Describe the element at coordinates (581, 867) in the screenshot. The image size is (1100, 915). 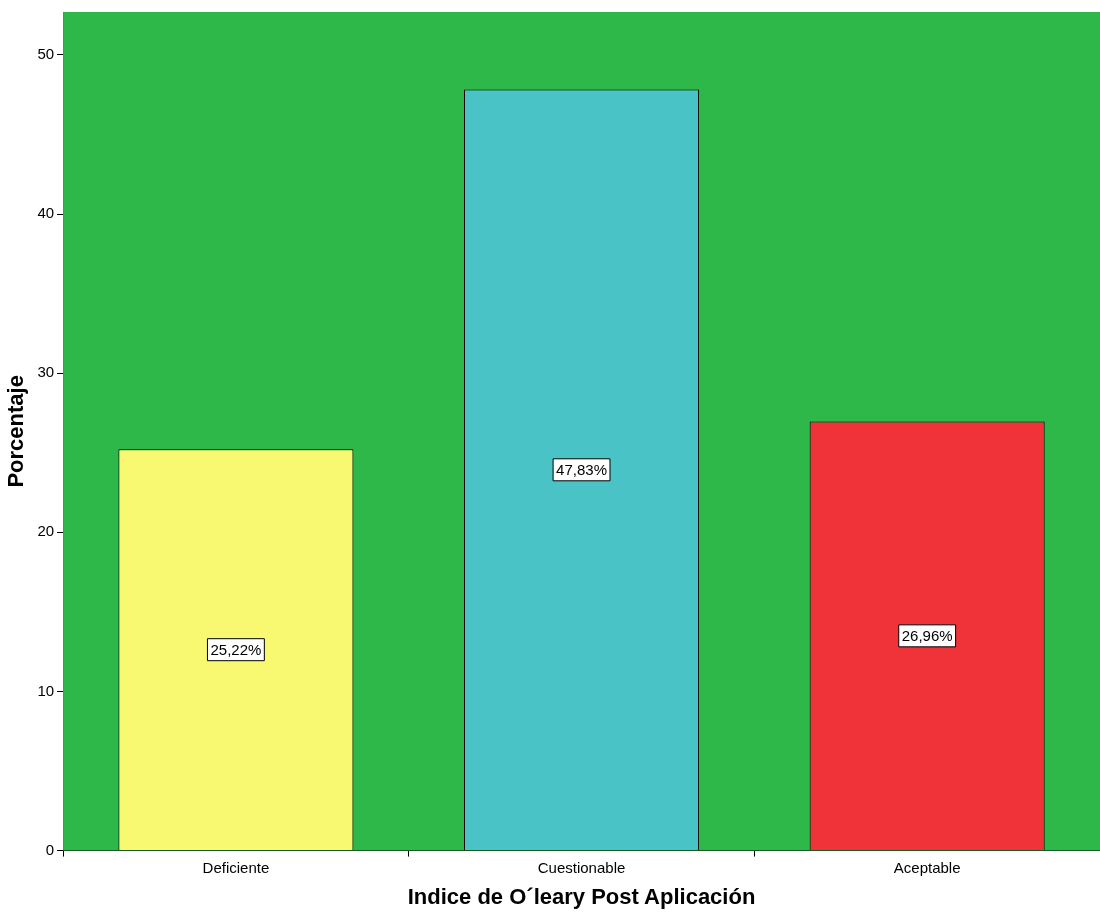
I see `x-tick-label: Cuestionable` at that location.